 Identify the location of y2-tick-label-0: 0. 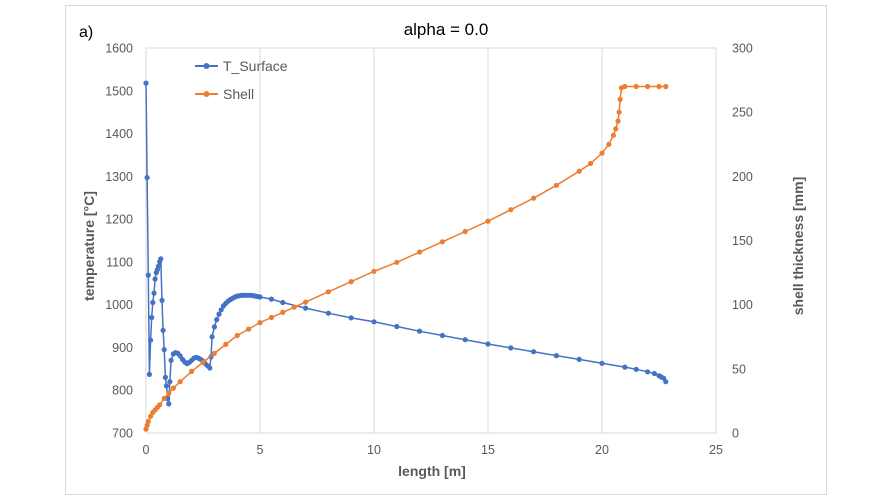
(735, 434).